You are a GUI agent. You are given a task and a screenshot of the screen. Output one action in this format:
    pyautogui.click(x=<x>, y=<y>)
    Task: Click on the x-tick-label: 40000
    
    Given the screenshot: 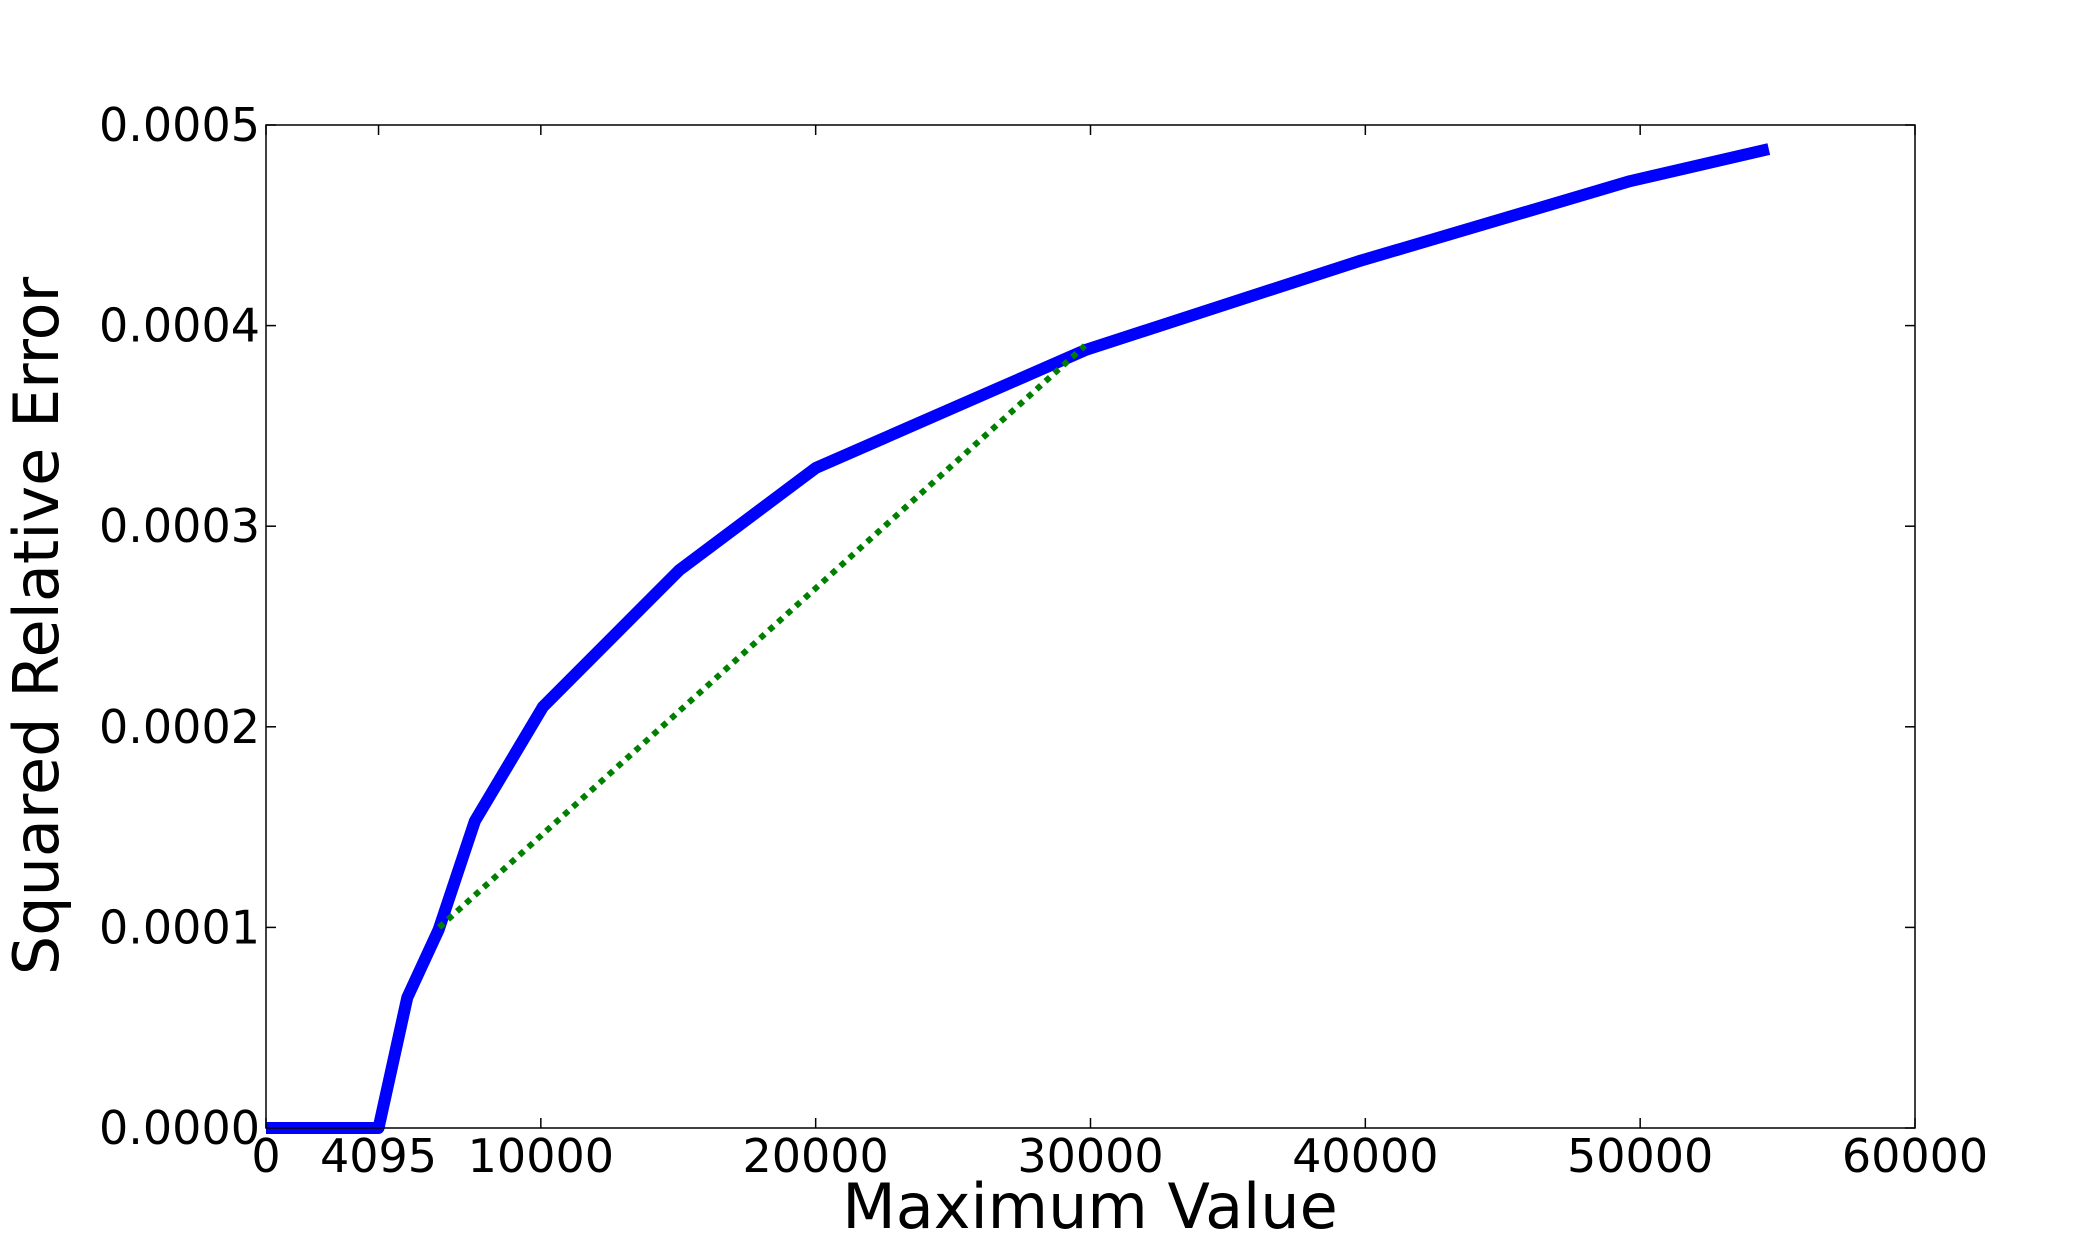 What is the action you would take?
    pyautogui.click(x=1365, y=1156)
    